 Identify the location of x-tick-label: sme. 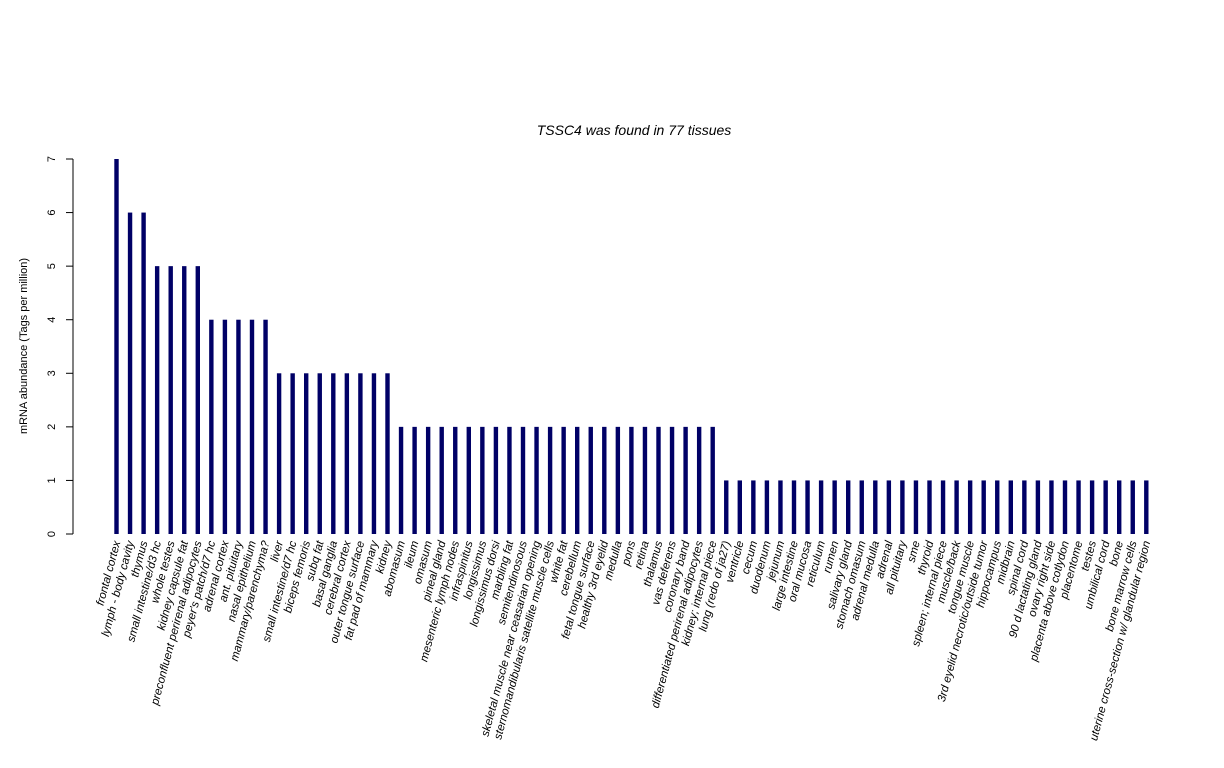
(914, 552).